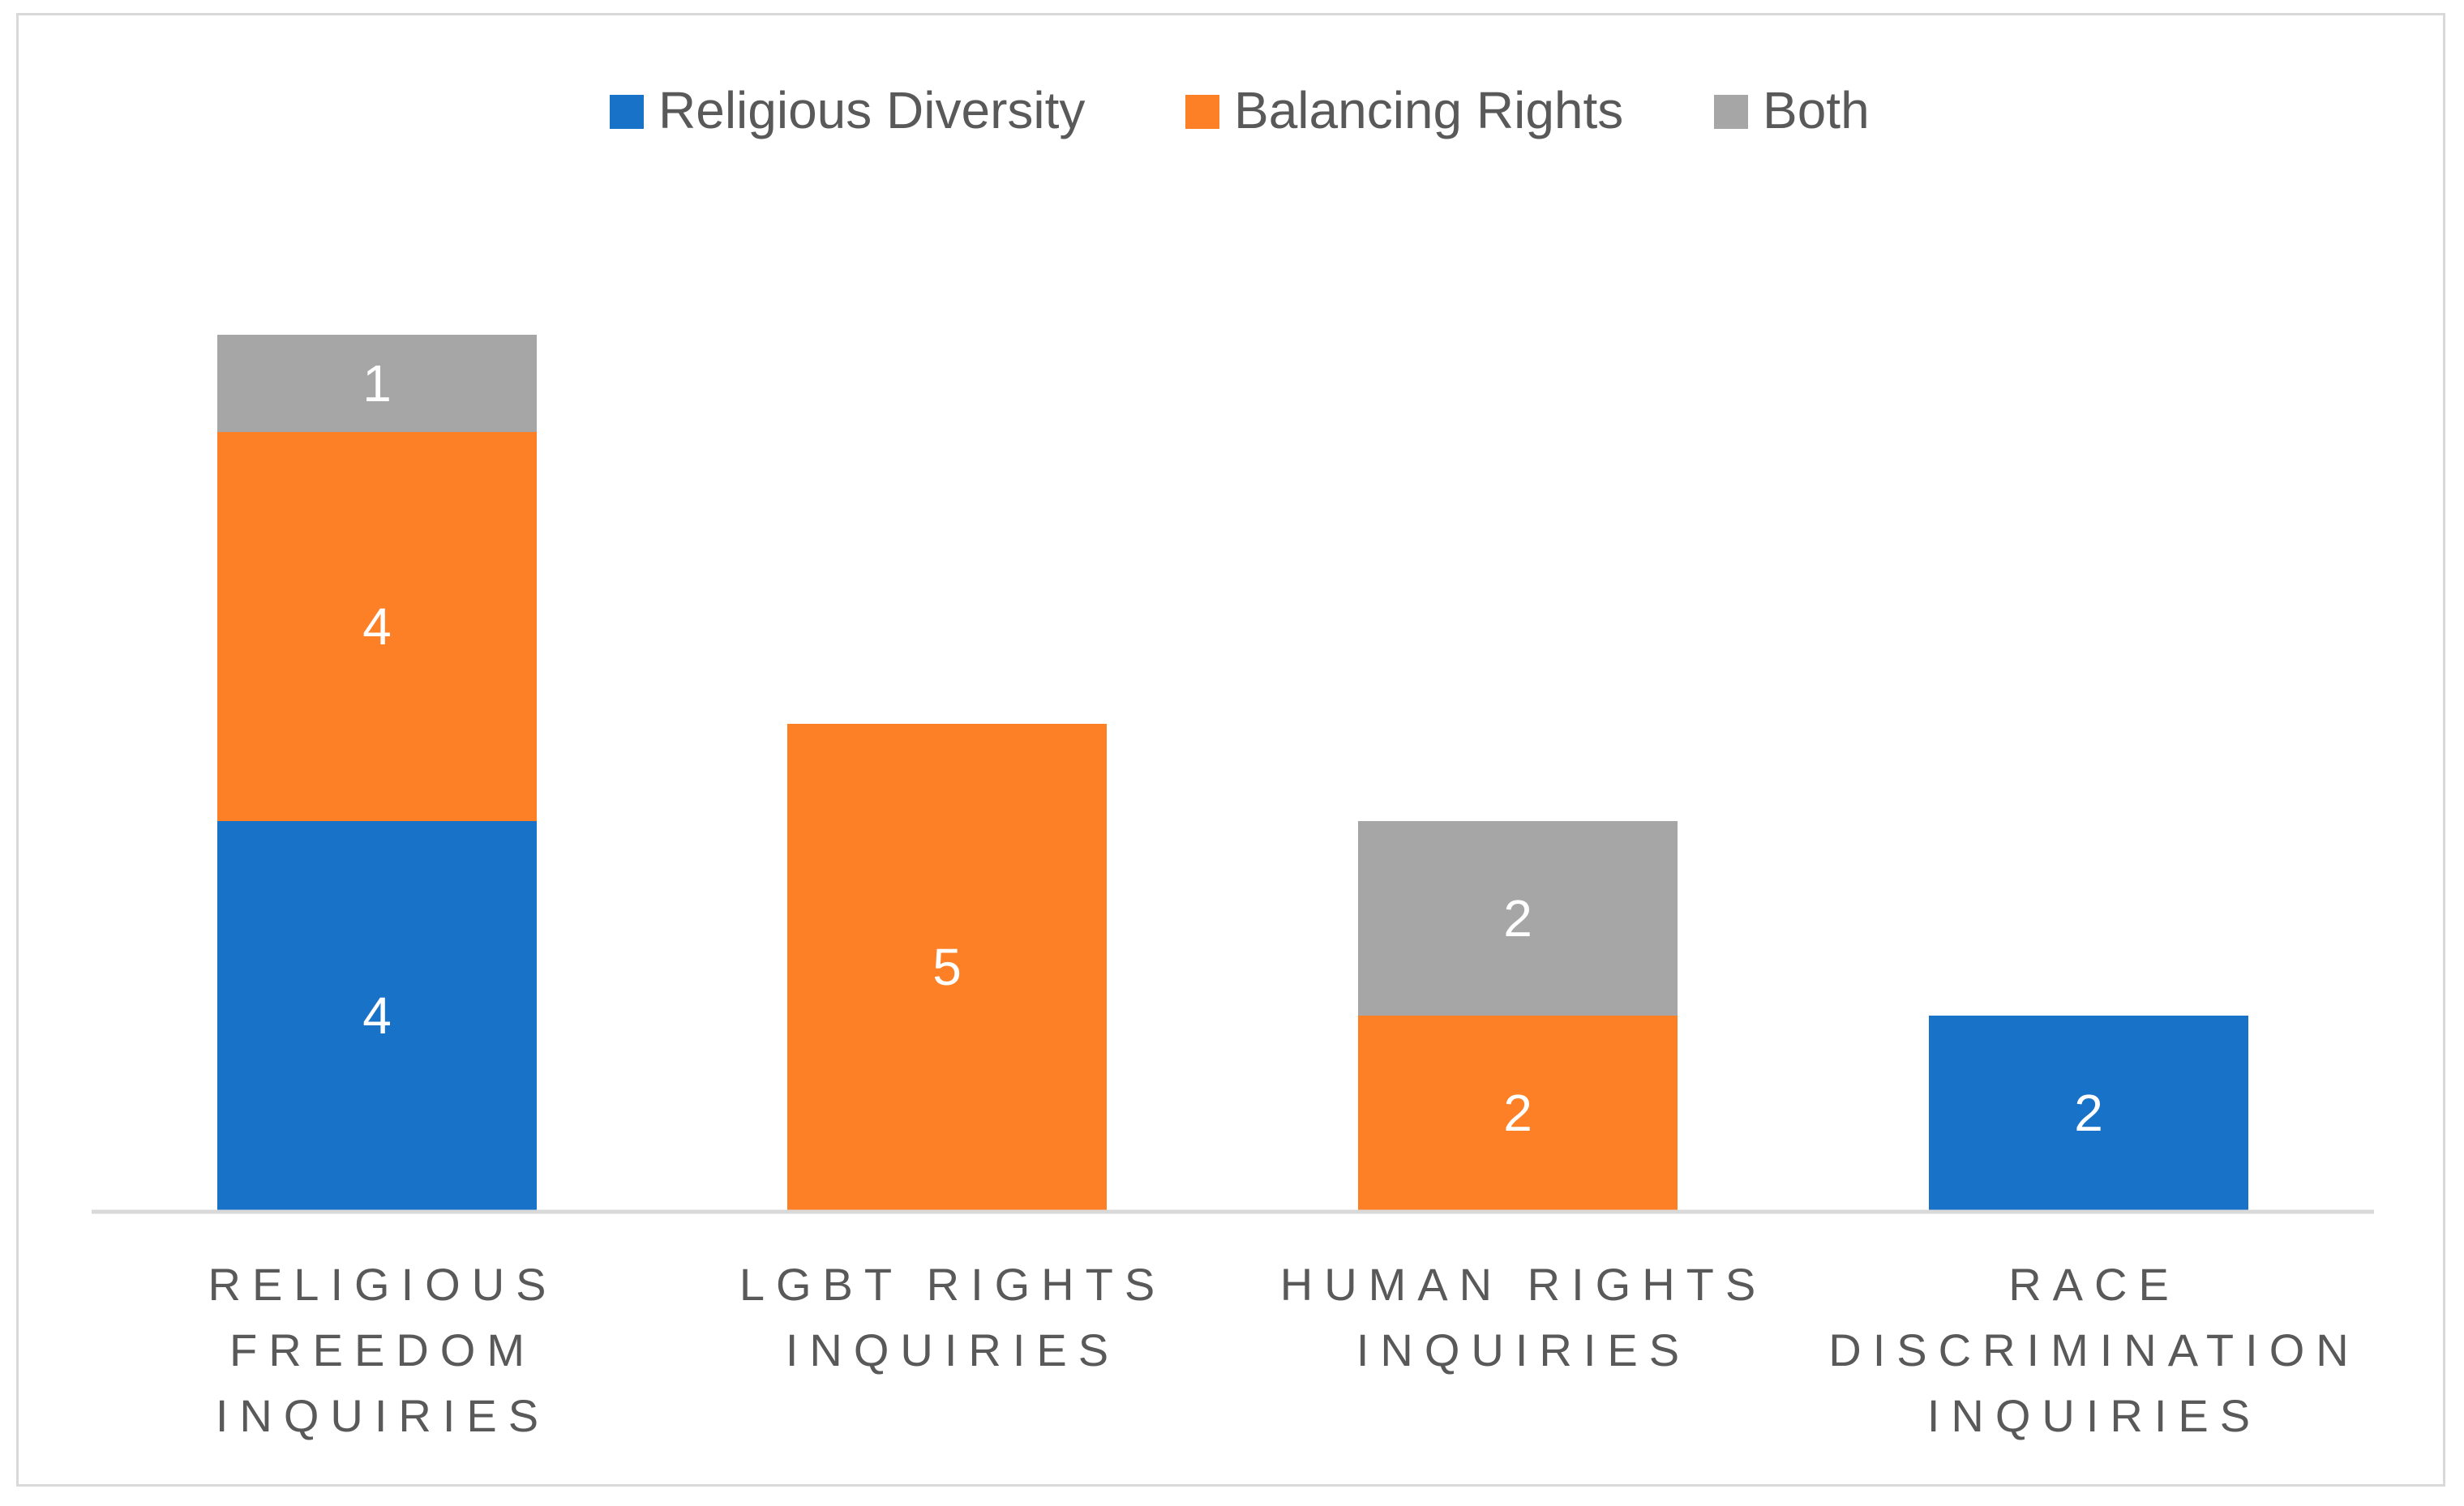 This screenshot has width=2464, height=1506. What do you see at coordinates (1202, 112) in the screenshot?
I see `legend-swatch-balancing-rights` at bounding box center [1202, 112].